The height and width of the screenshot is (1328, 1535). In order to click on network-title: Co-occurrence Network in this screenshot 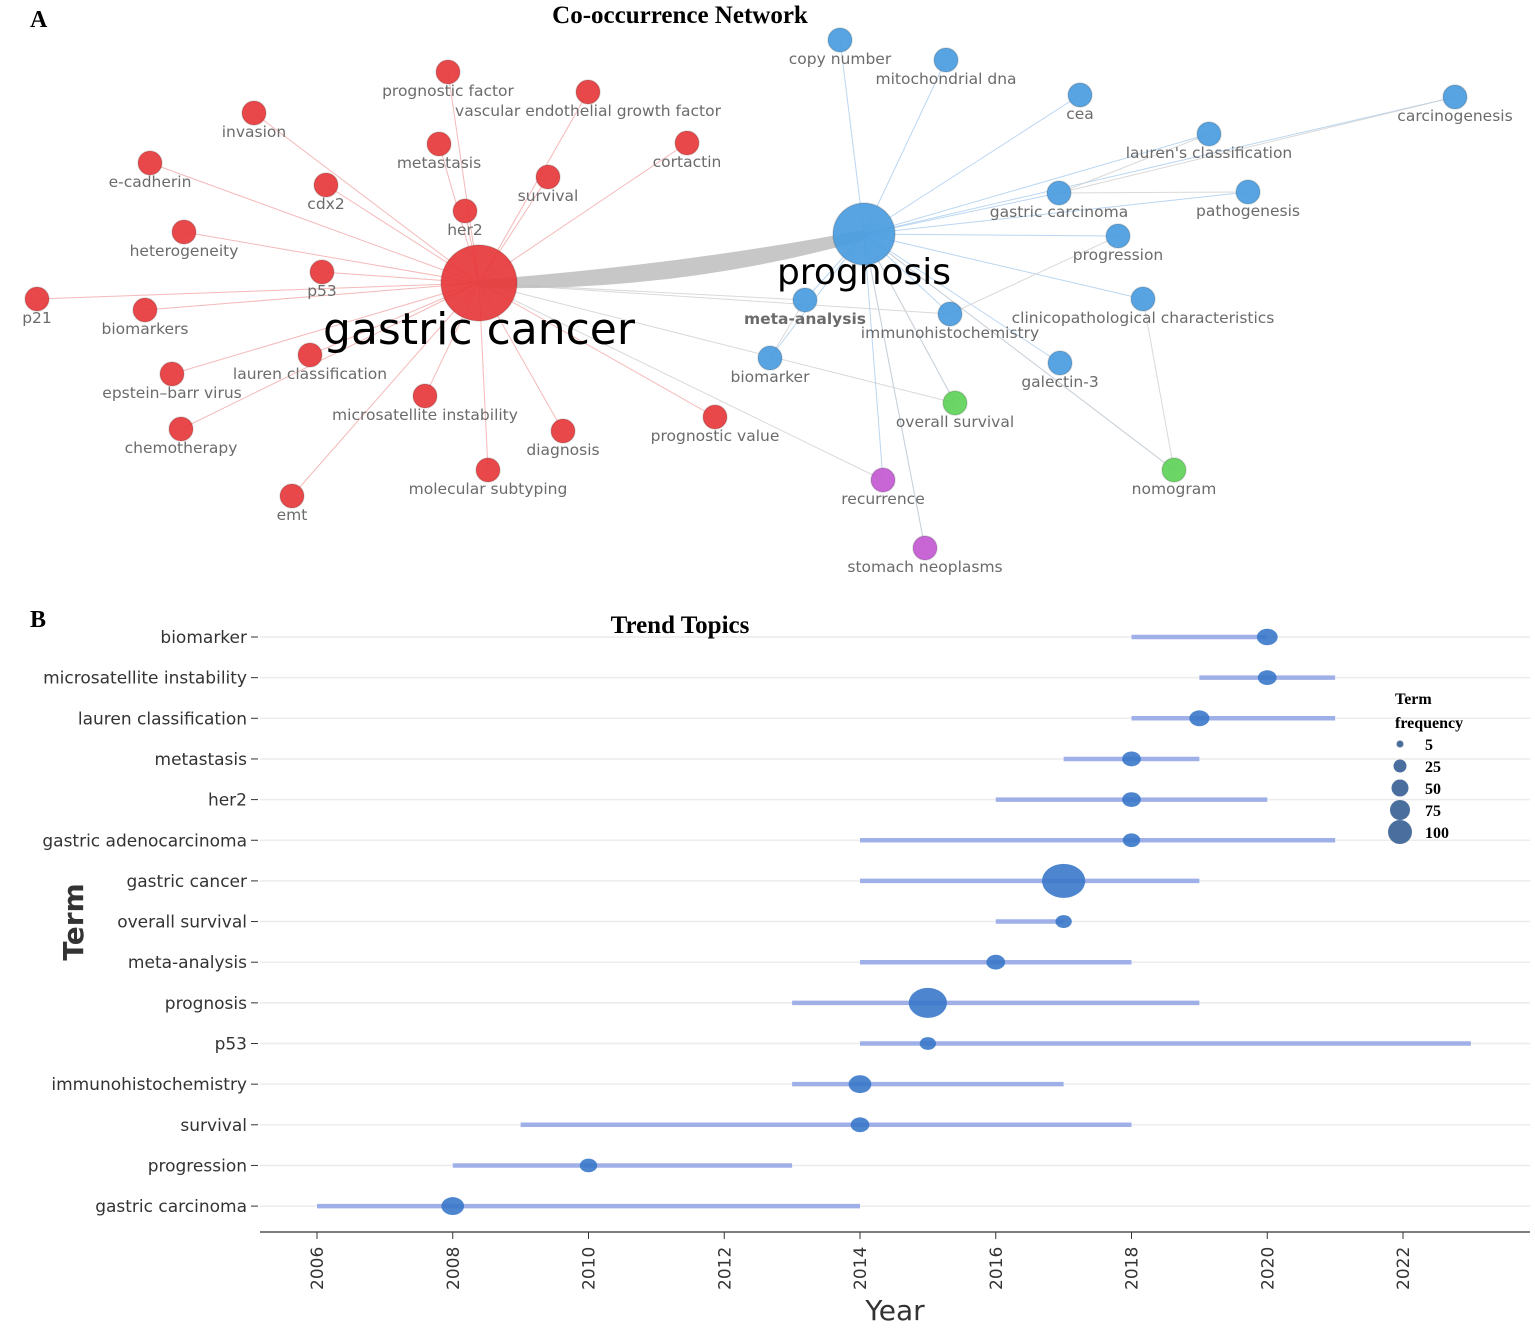, I will do `click(680, 15)`.